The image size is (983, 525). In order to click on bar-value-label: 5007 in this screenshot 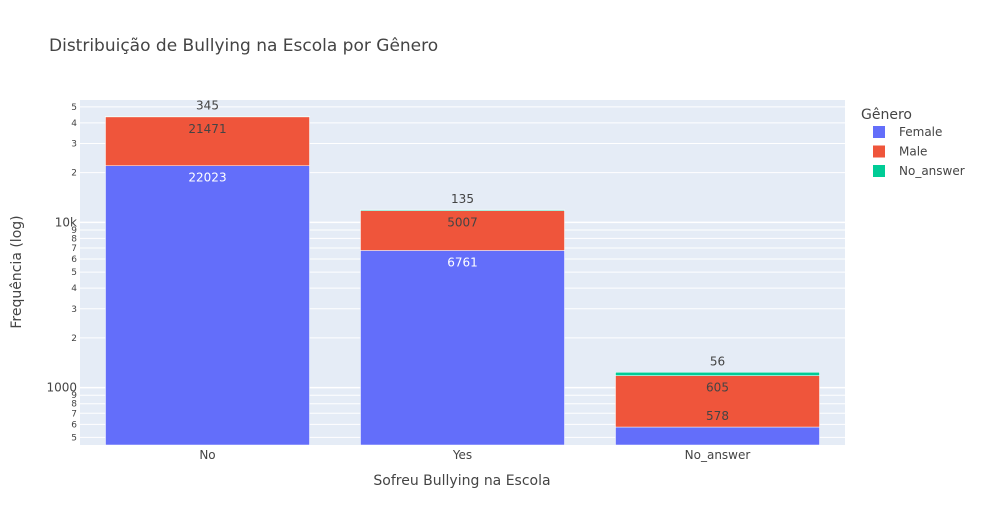, I will do `click(462, 223)`.